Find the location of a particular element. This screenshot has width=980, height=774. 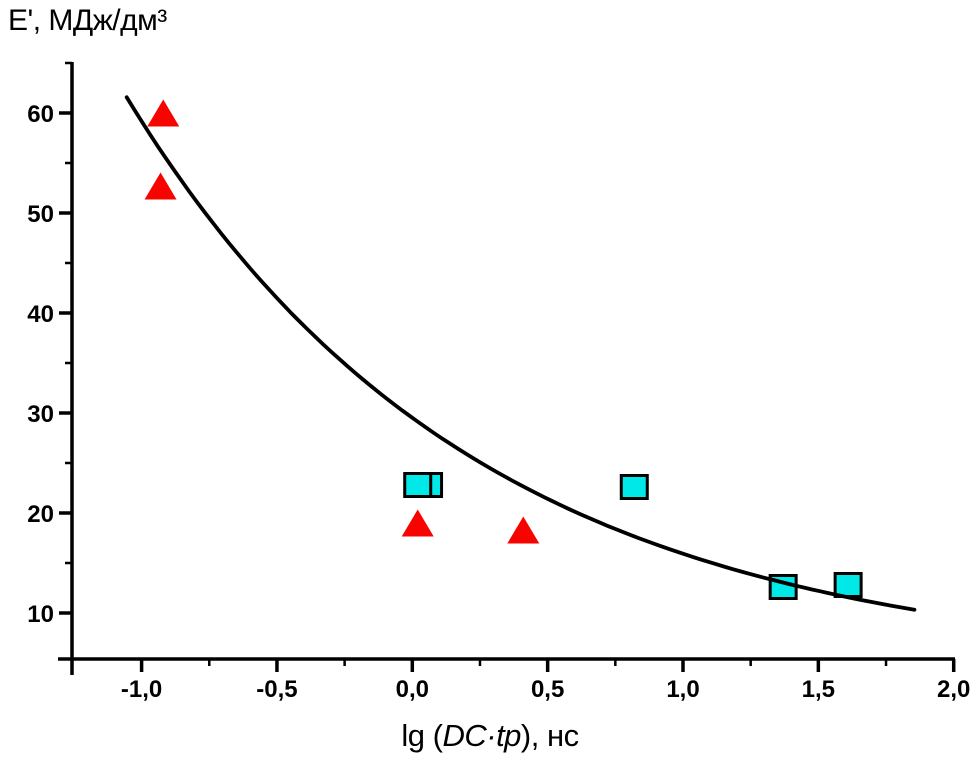

y-axis-title: E', МДж/дм³ is located at coordinates (87, 21).